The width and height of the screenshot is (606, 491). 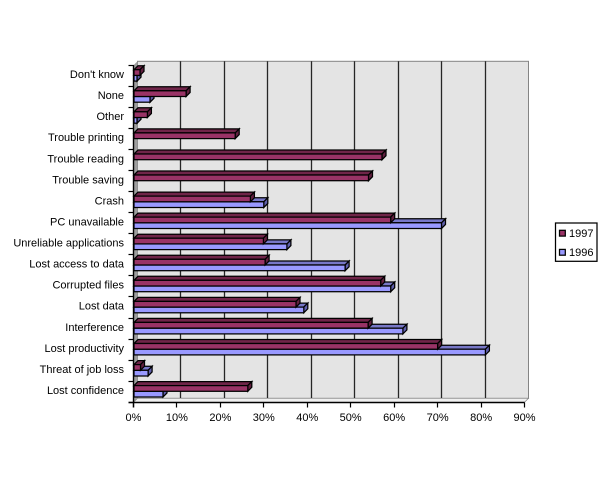 What do you see at coordinates (88, 180) in the screenshot?
I see `svg-text: Trouble saving` at bounding box center [88, 180].